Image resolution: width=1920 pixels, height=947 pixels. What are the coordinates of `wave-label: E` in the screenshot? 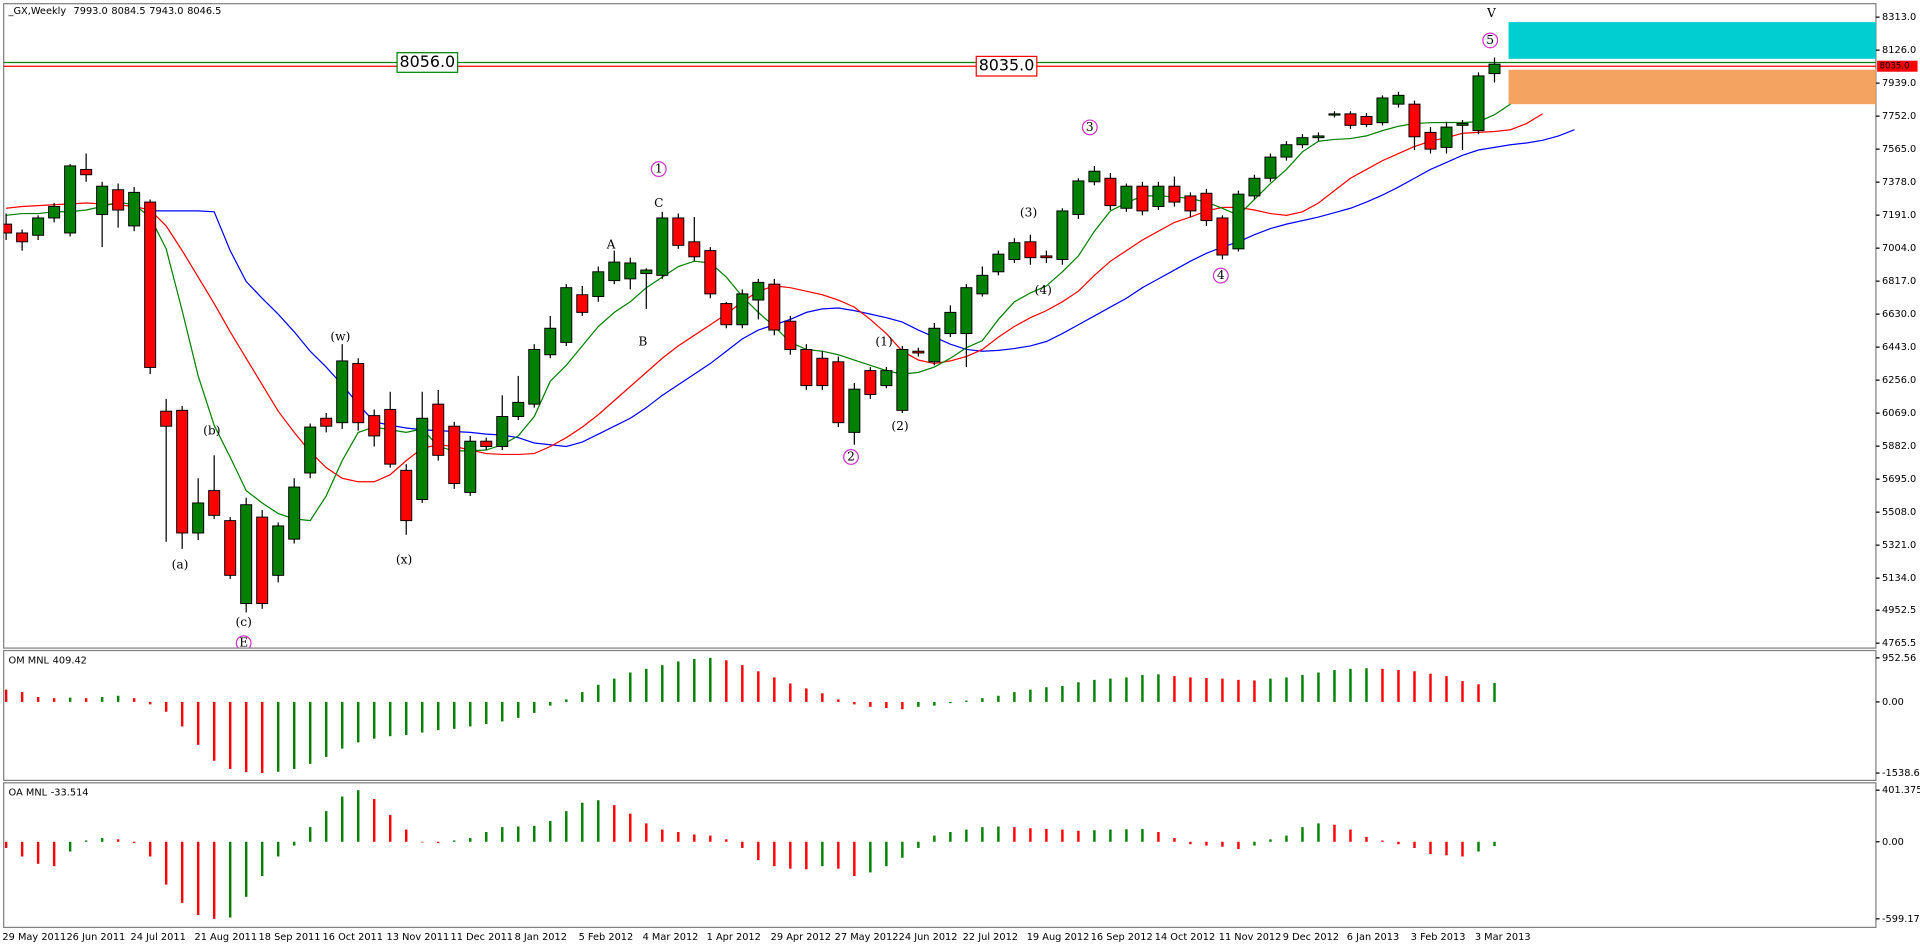 It's located at (243, 643).